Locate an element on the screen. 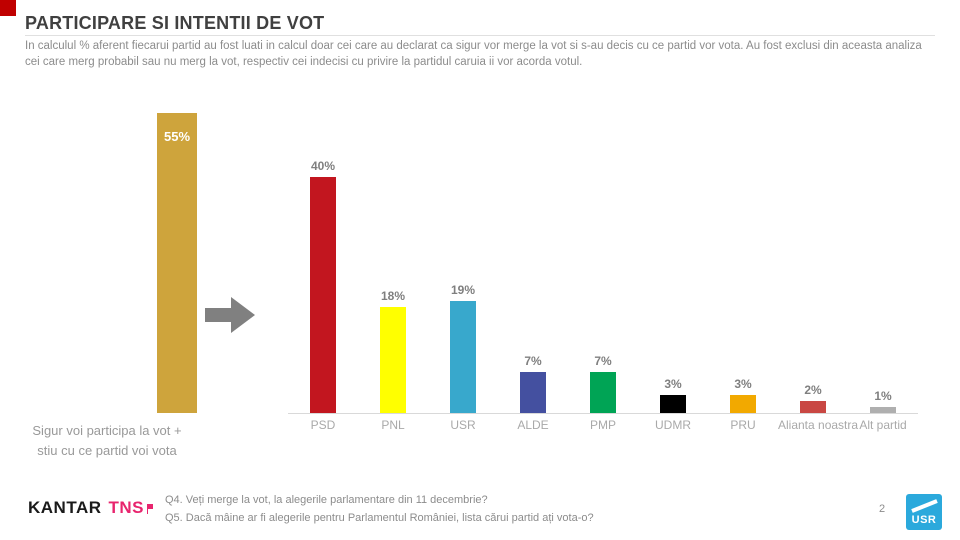  bar-column-udmr: 3% is located at coordinates (673, 263).